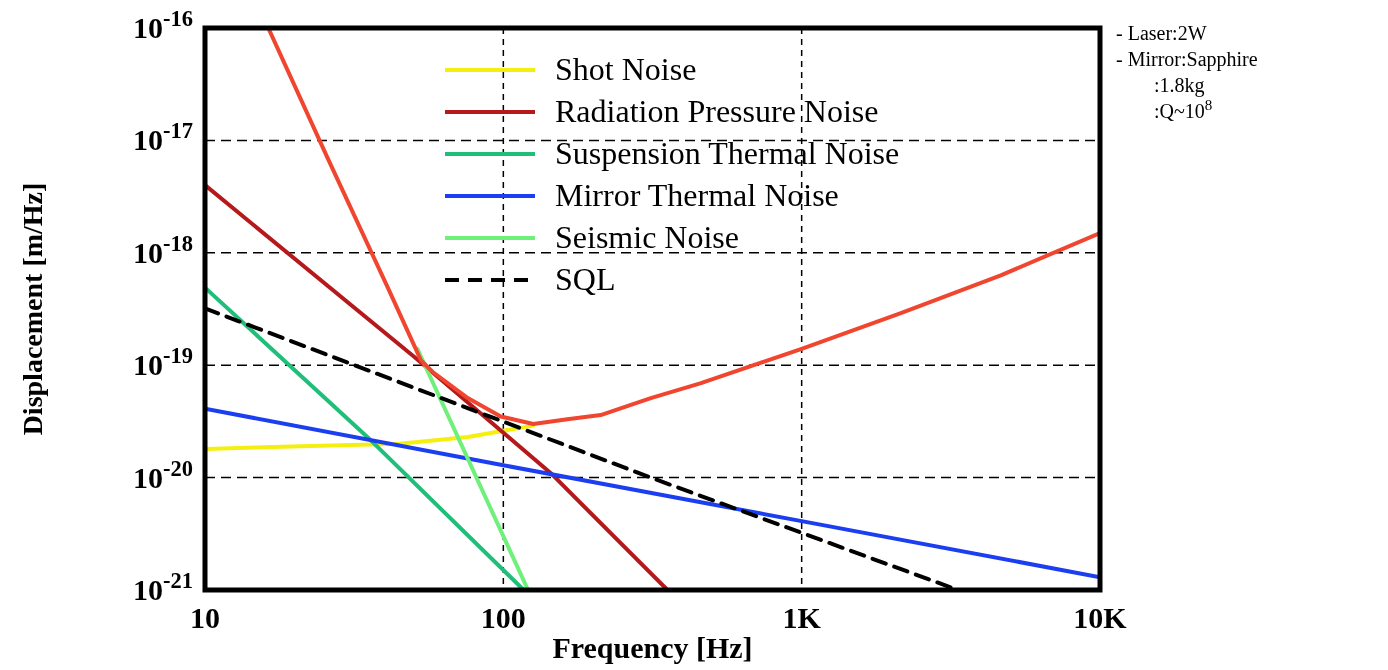 Image resolution: width=1388 pixels, height=670 pixels. What do you see at coordinates (626, 69) in the screenshot?
I see `legend-label: Shot Noise` at bounding box center [626, 69].